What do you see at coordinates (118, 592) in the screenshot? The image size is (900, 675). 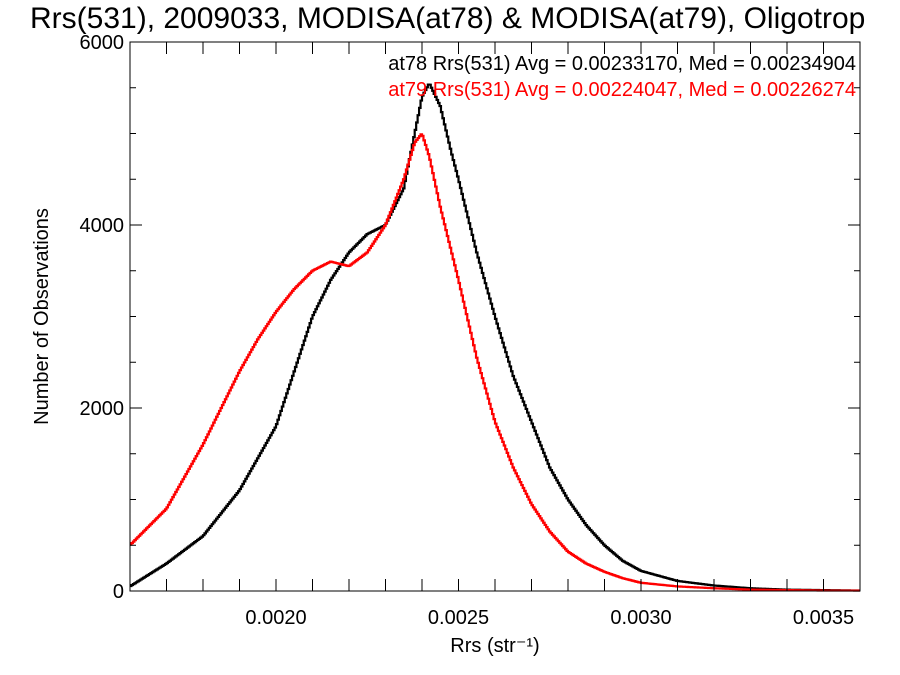 I see `y-tick-label: 0` at bounding box center [118, 592].